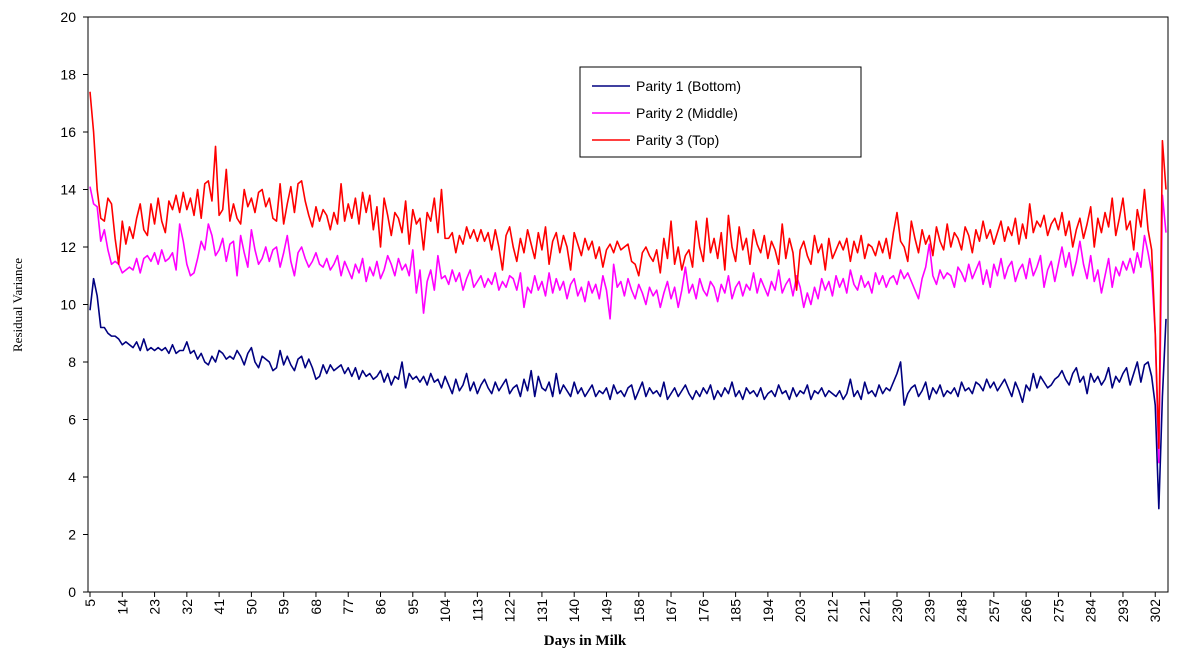 The width and height of the screenshot is (1178, 655). What do you see at coordinates (671, 611) in the screenshot?
I see `x-tick-label: 167` at bounding box center [671, 611].